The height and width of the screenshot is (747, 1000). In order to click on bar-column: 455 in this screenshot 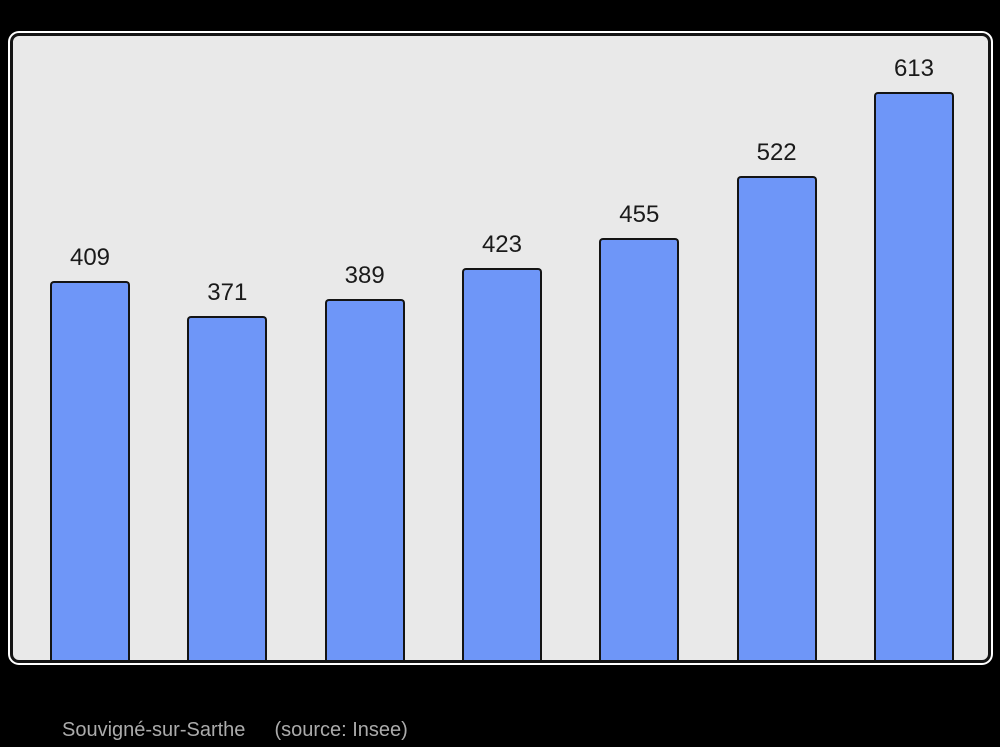, I will do `click(639, 430)`.